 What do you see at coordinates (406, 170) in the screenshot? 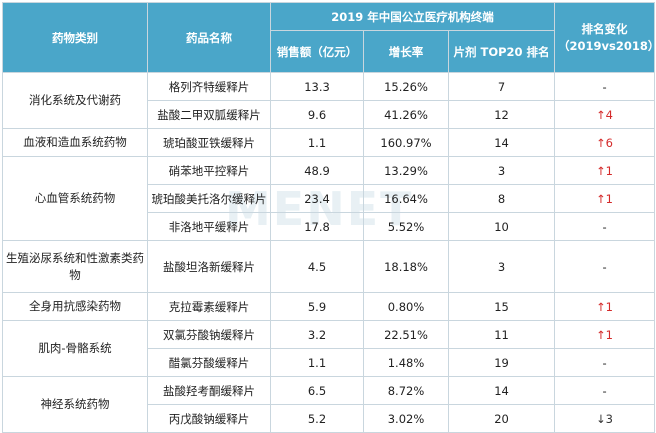
I see `growth-cell: 13.29%` at bounding box center [406, 170].